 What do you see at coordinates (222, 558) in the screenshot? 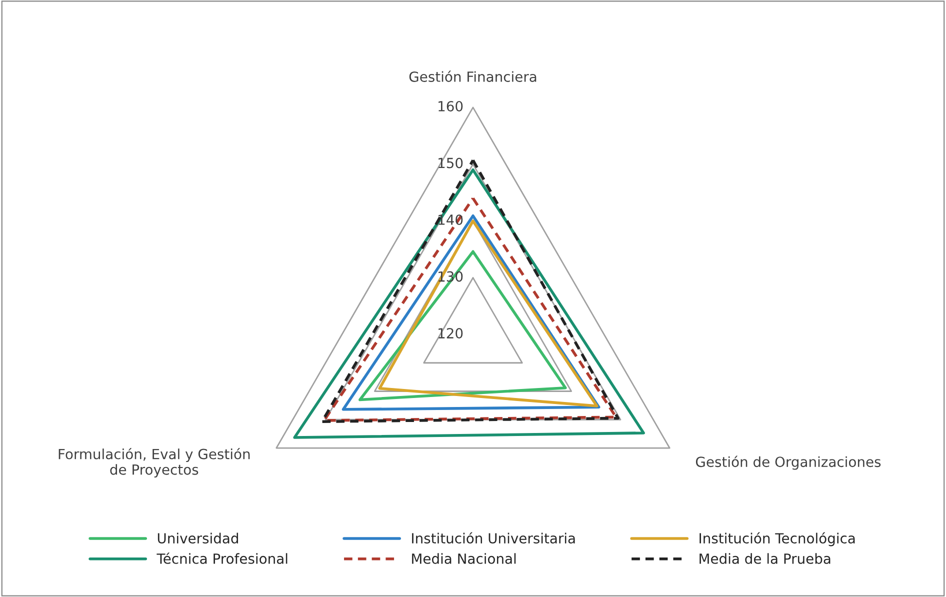
I see `legend-label: Técnica Profesional` at bounding box center [222, 558].